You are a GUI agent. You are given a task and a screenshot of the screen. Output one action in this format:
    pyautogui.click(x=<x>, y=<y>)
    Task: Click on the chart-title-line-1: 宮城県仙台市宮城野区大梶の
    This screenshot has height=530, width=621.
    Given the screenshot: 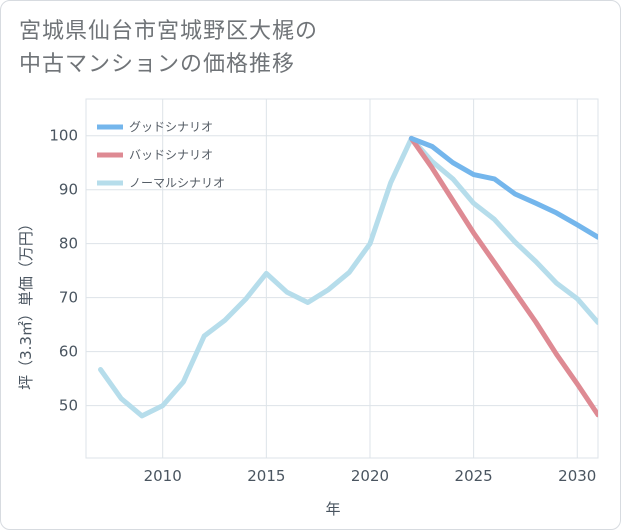 What is the action you would take?
    pyautogui.click(x=169, y=31)
    